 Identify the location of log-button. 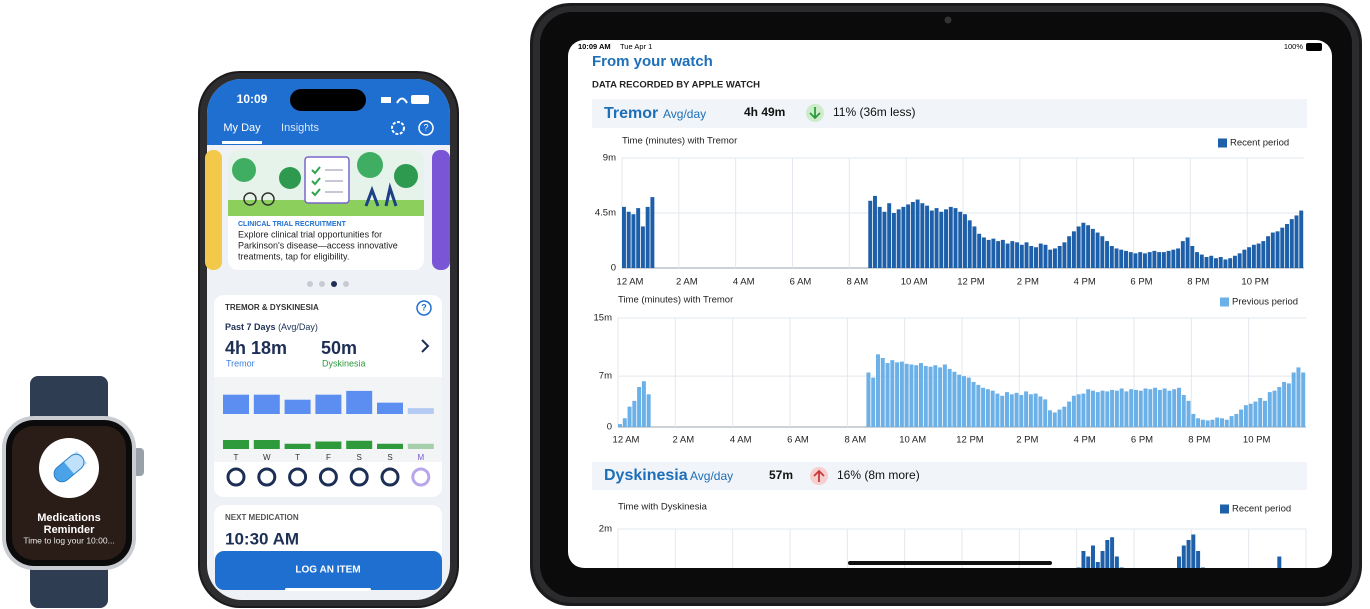
(328, 570).